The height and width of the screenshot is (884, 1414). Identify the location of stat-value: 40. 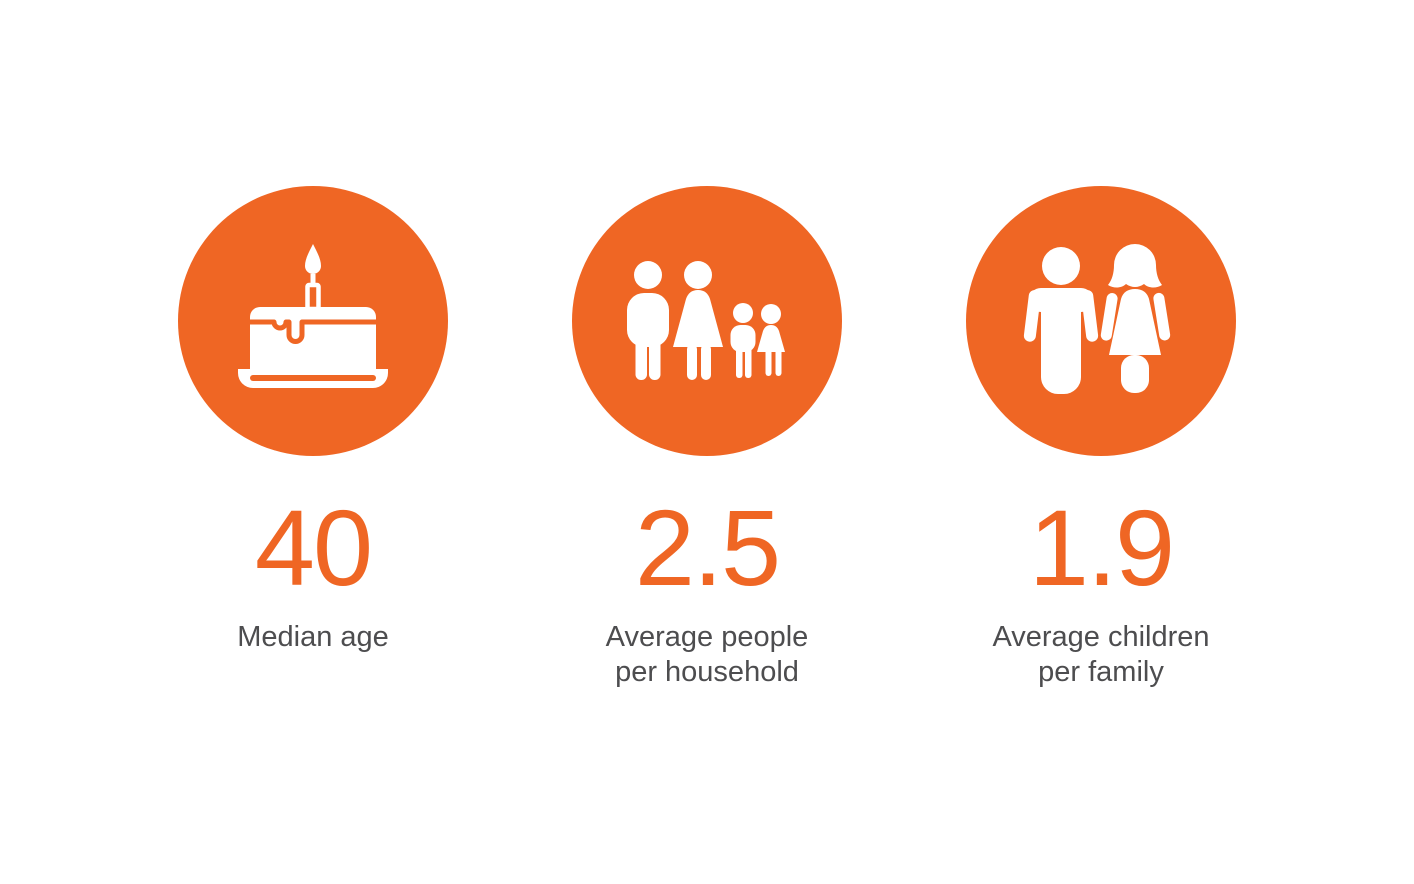
(313, 547).